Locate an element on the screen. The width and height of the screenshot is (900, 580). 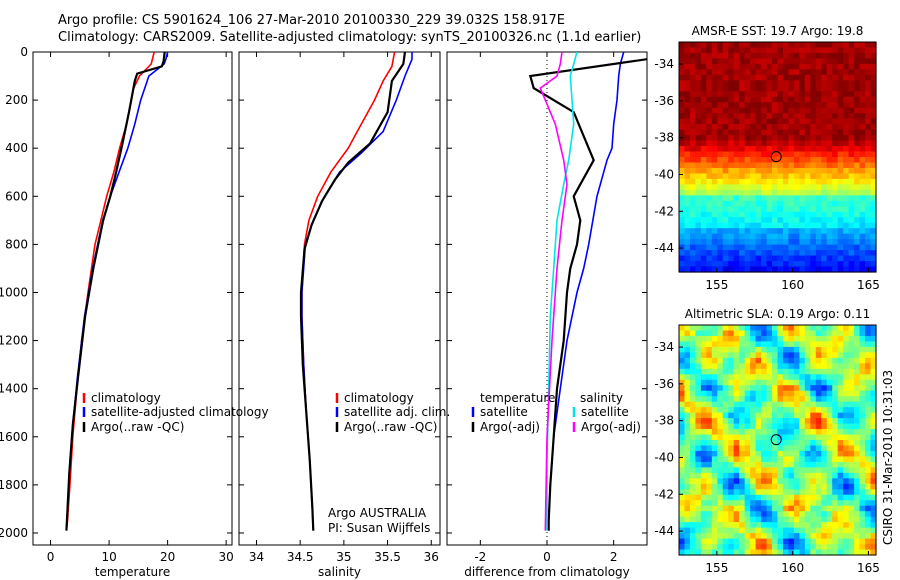
map-y-tick-label: -34 is located at coordinates (664, 64).